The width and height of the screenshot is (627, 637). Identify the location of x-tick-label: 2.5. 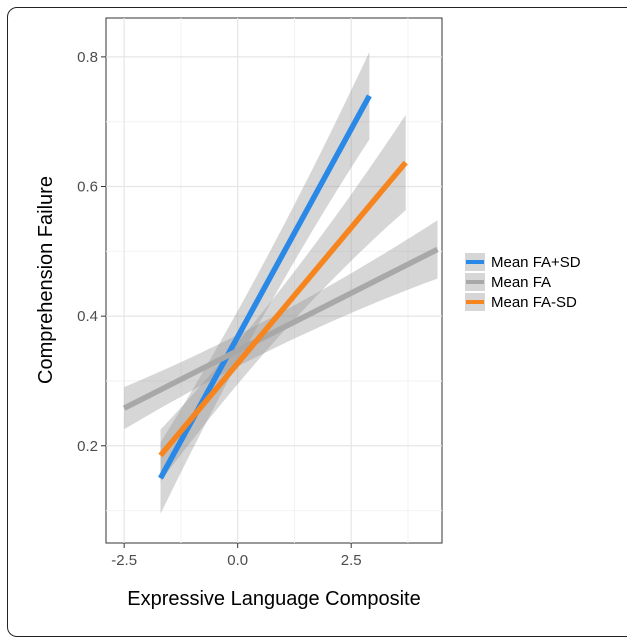
(351, 560).